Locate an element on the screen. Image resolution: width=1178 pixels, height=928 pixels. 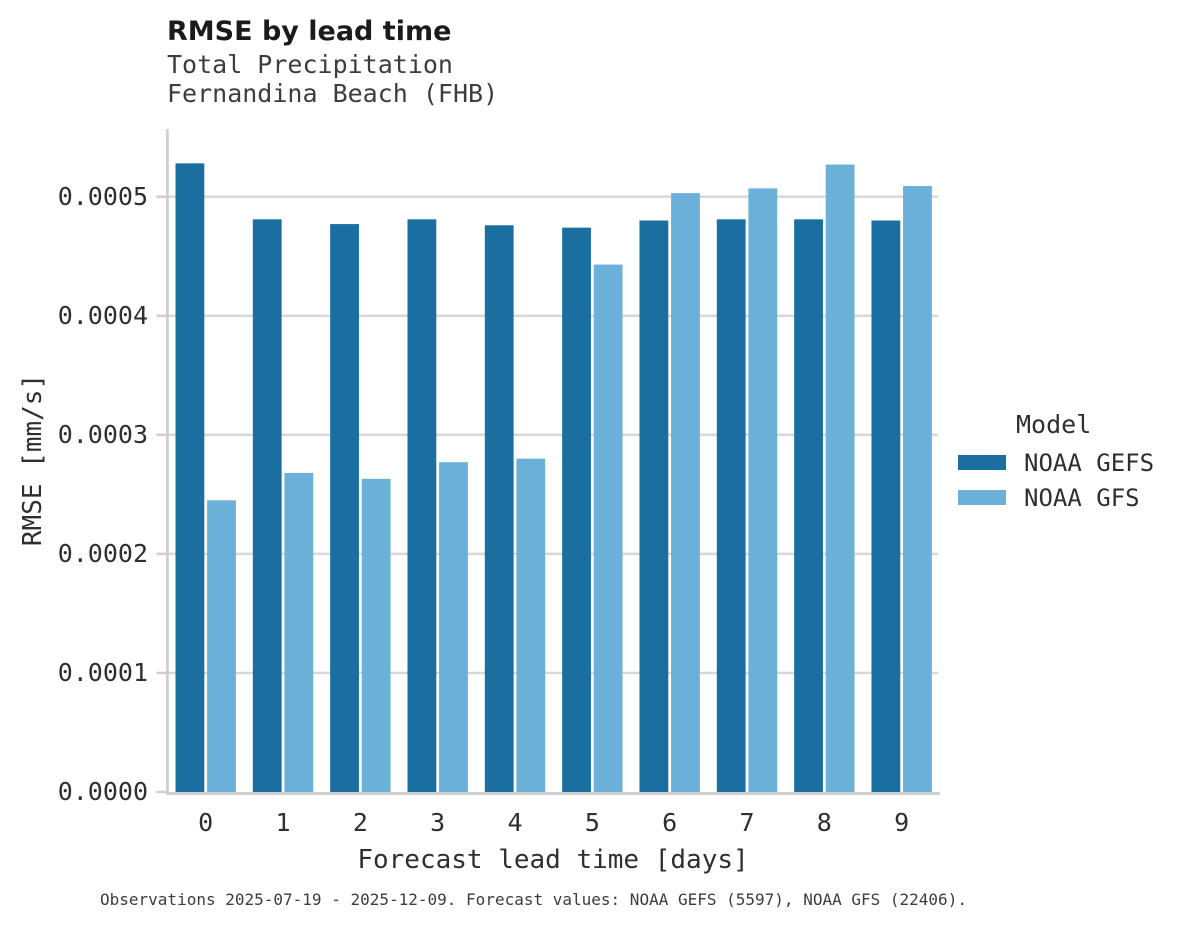
y-tick-label-0.0000: 0.0000 is located at coordinates (102, 791).